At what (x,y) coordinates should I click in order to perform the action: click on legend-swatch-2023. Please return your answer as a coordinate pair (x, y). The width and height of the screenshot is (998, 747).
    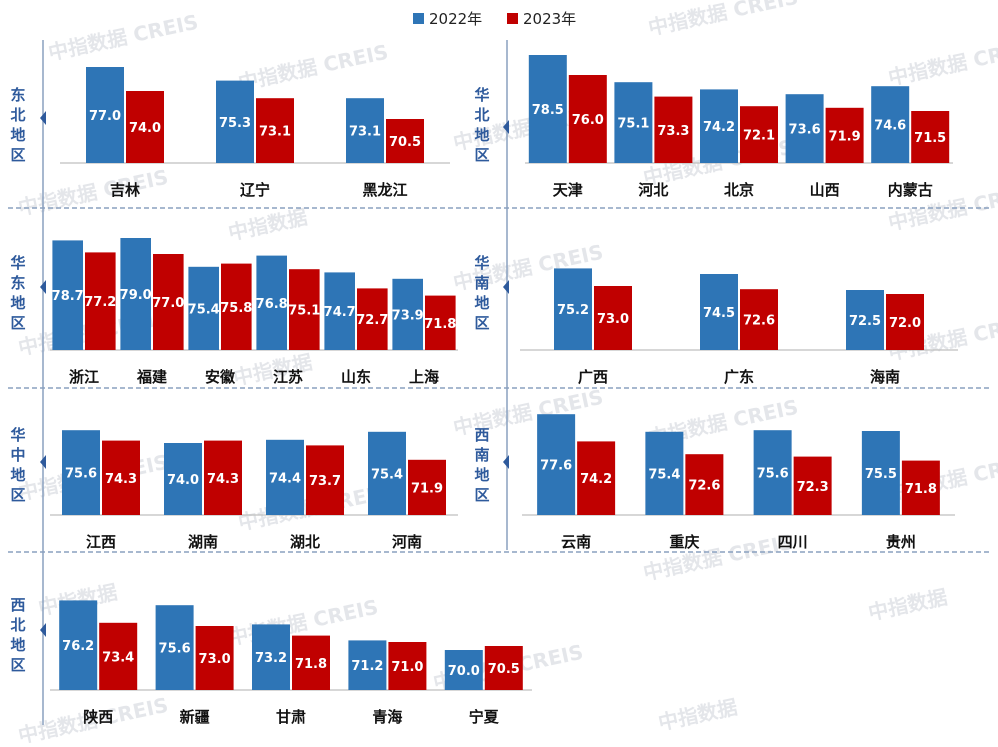
    Looking at the image, I should click on (512, 18).